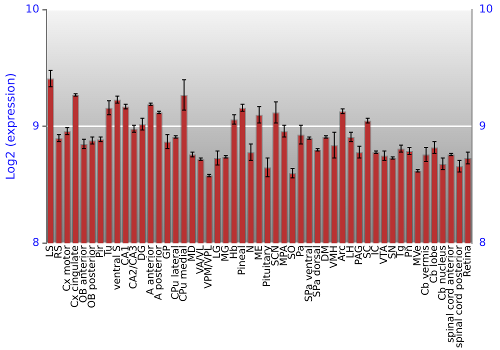 Image resolution: width=500 pixels, height=350 pixels. What do you see at coordinates (36, 243) in the screenshot?
I see `y-tick-label: 8` at bounding box center [36, 243].